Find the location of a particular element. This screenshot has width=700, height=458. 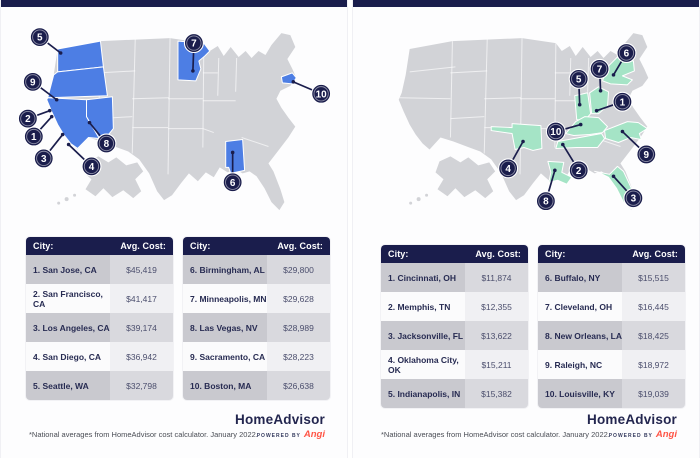

cost-cell: $28,223 is located at coordinates (298, 356).